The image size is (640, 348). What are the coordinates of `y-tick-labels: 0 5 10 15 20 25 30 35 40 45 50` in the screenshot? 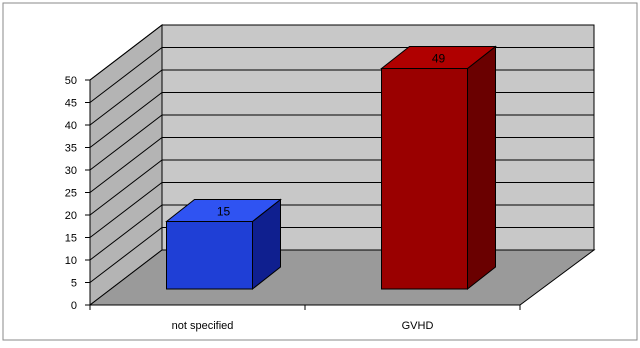 It's located at (71, 193).